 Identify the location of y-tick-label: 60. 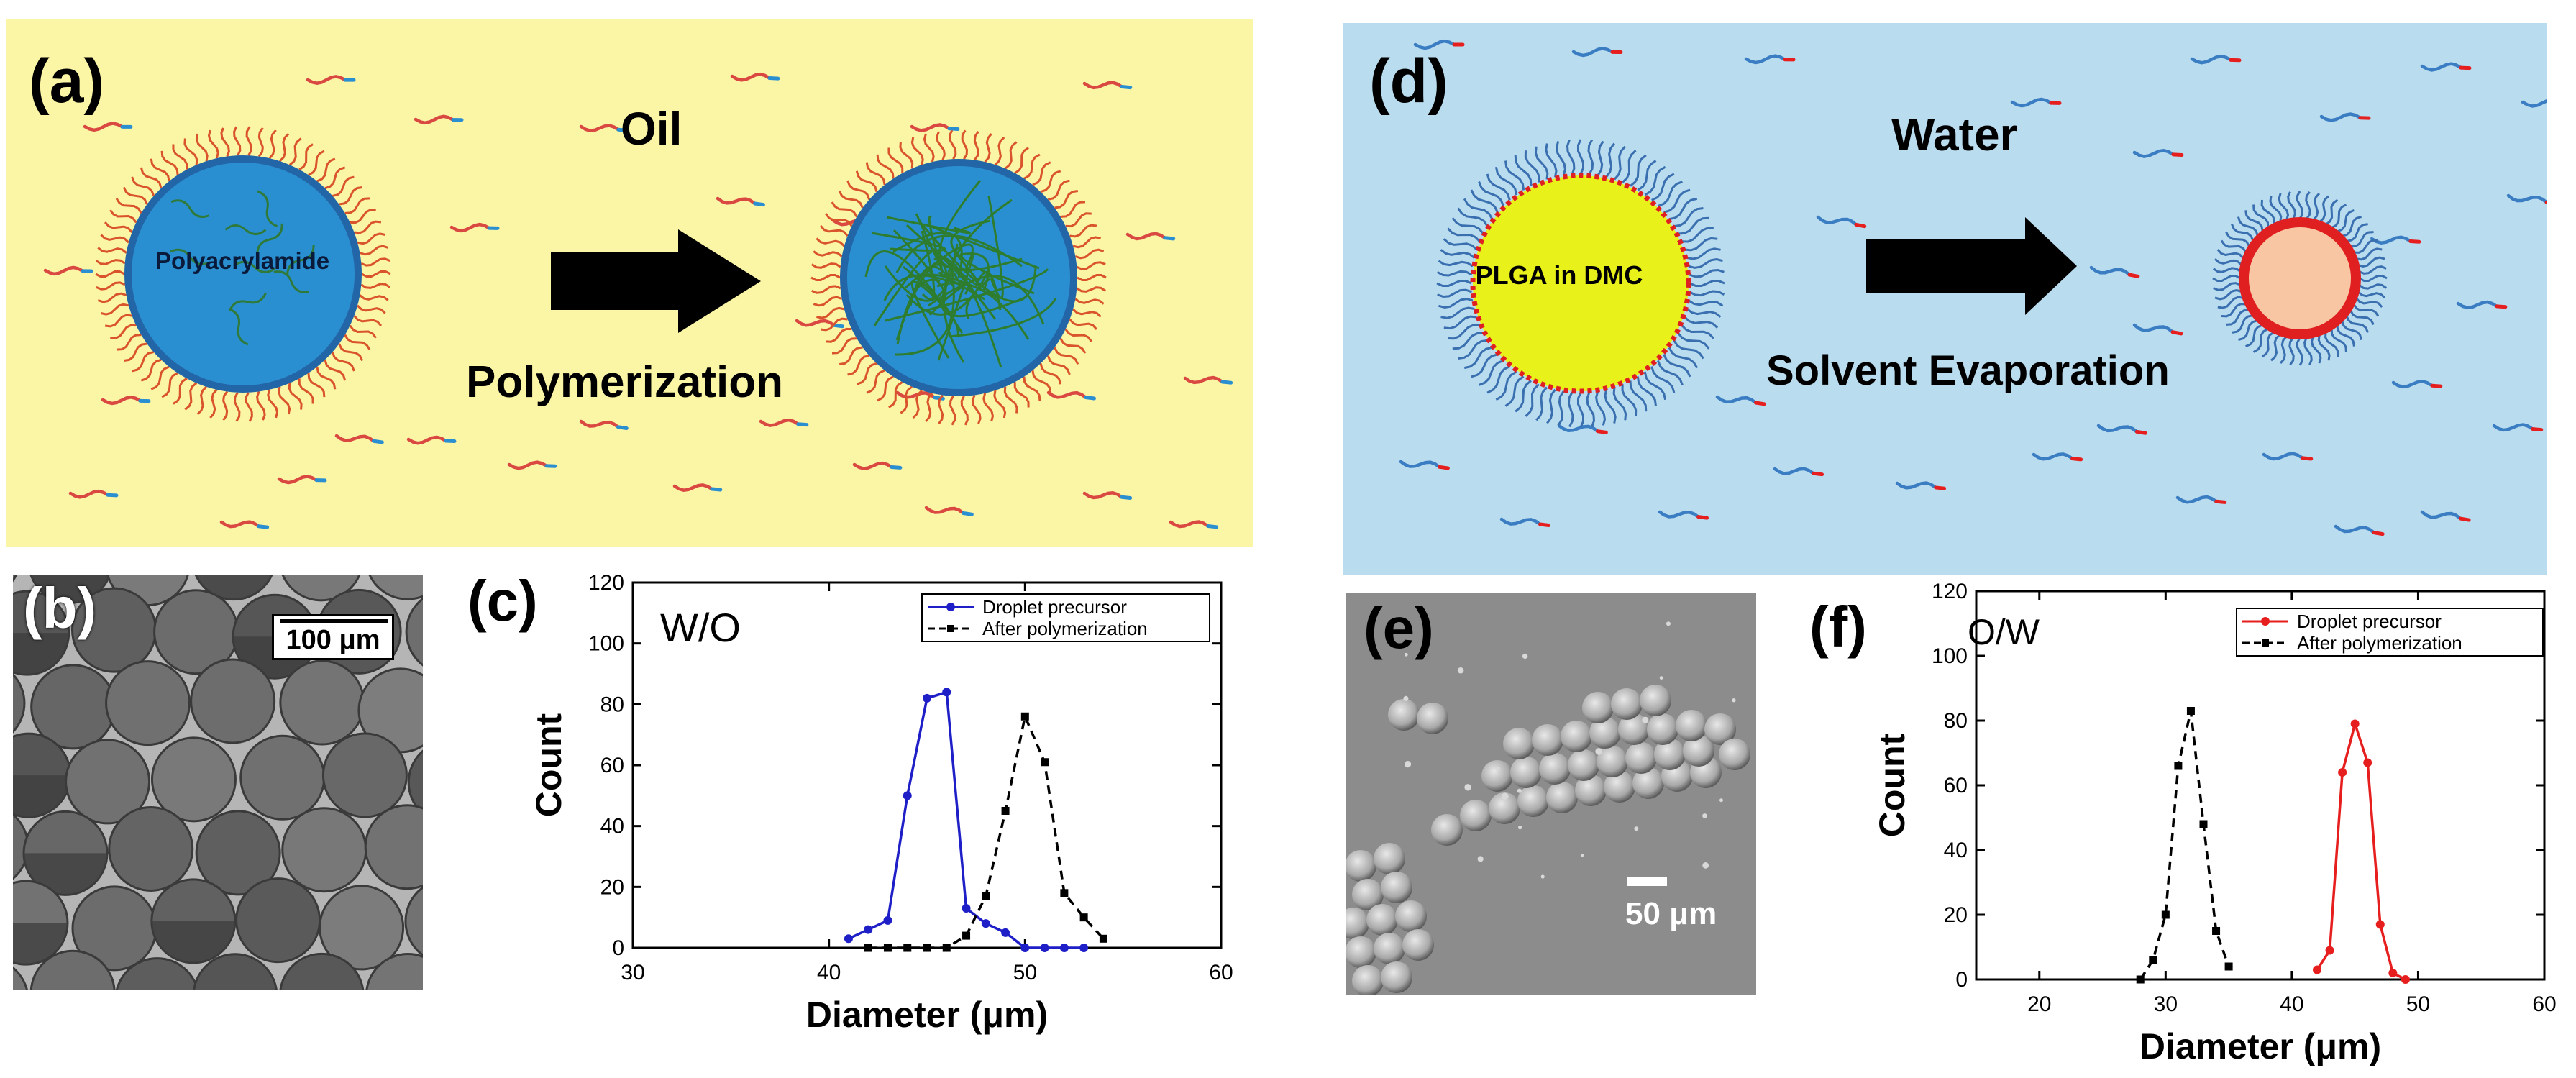
(1956, 786).